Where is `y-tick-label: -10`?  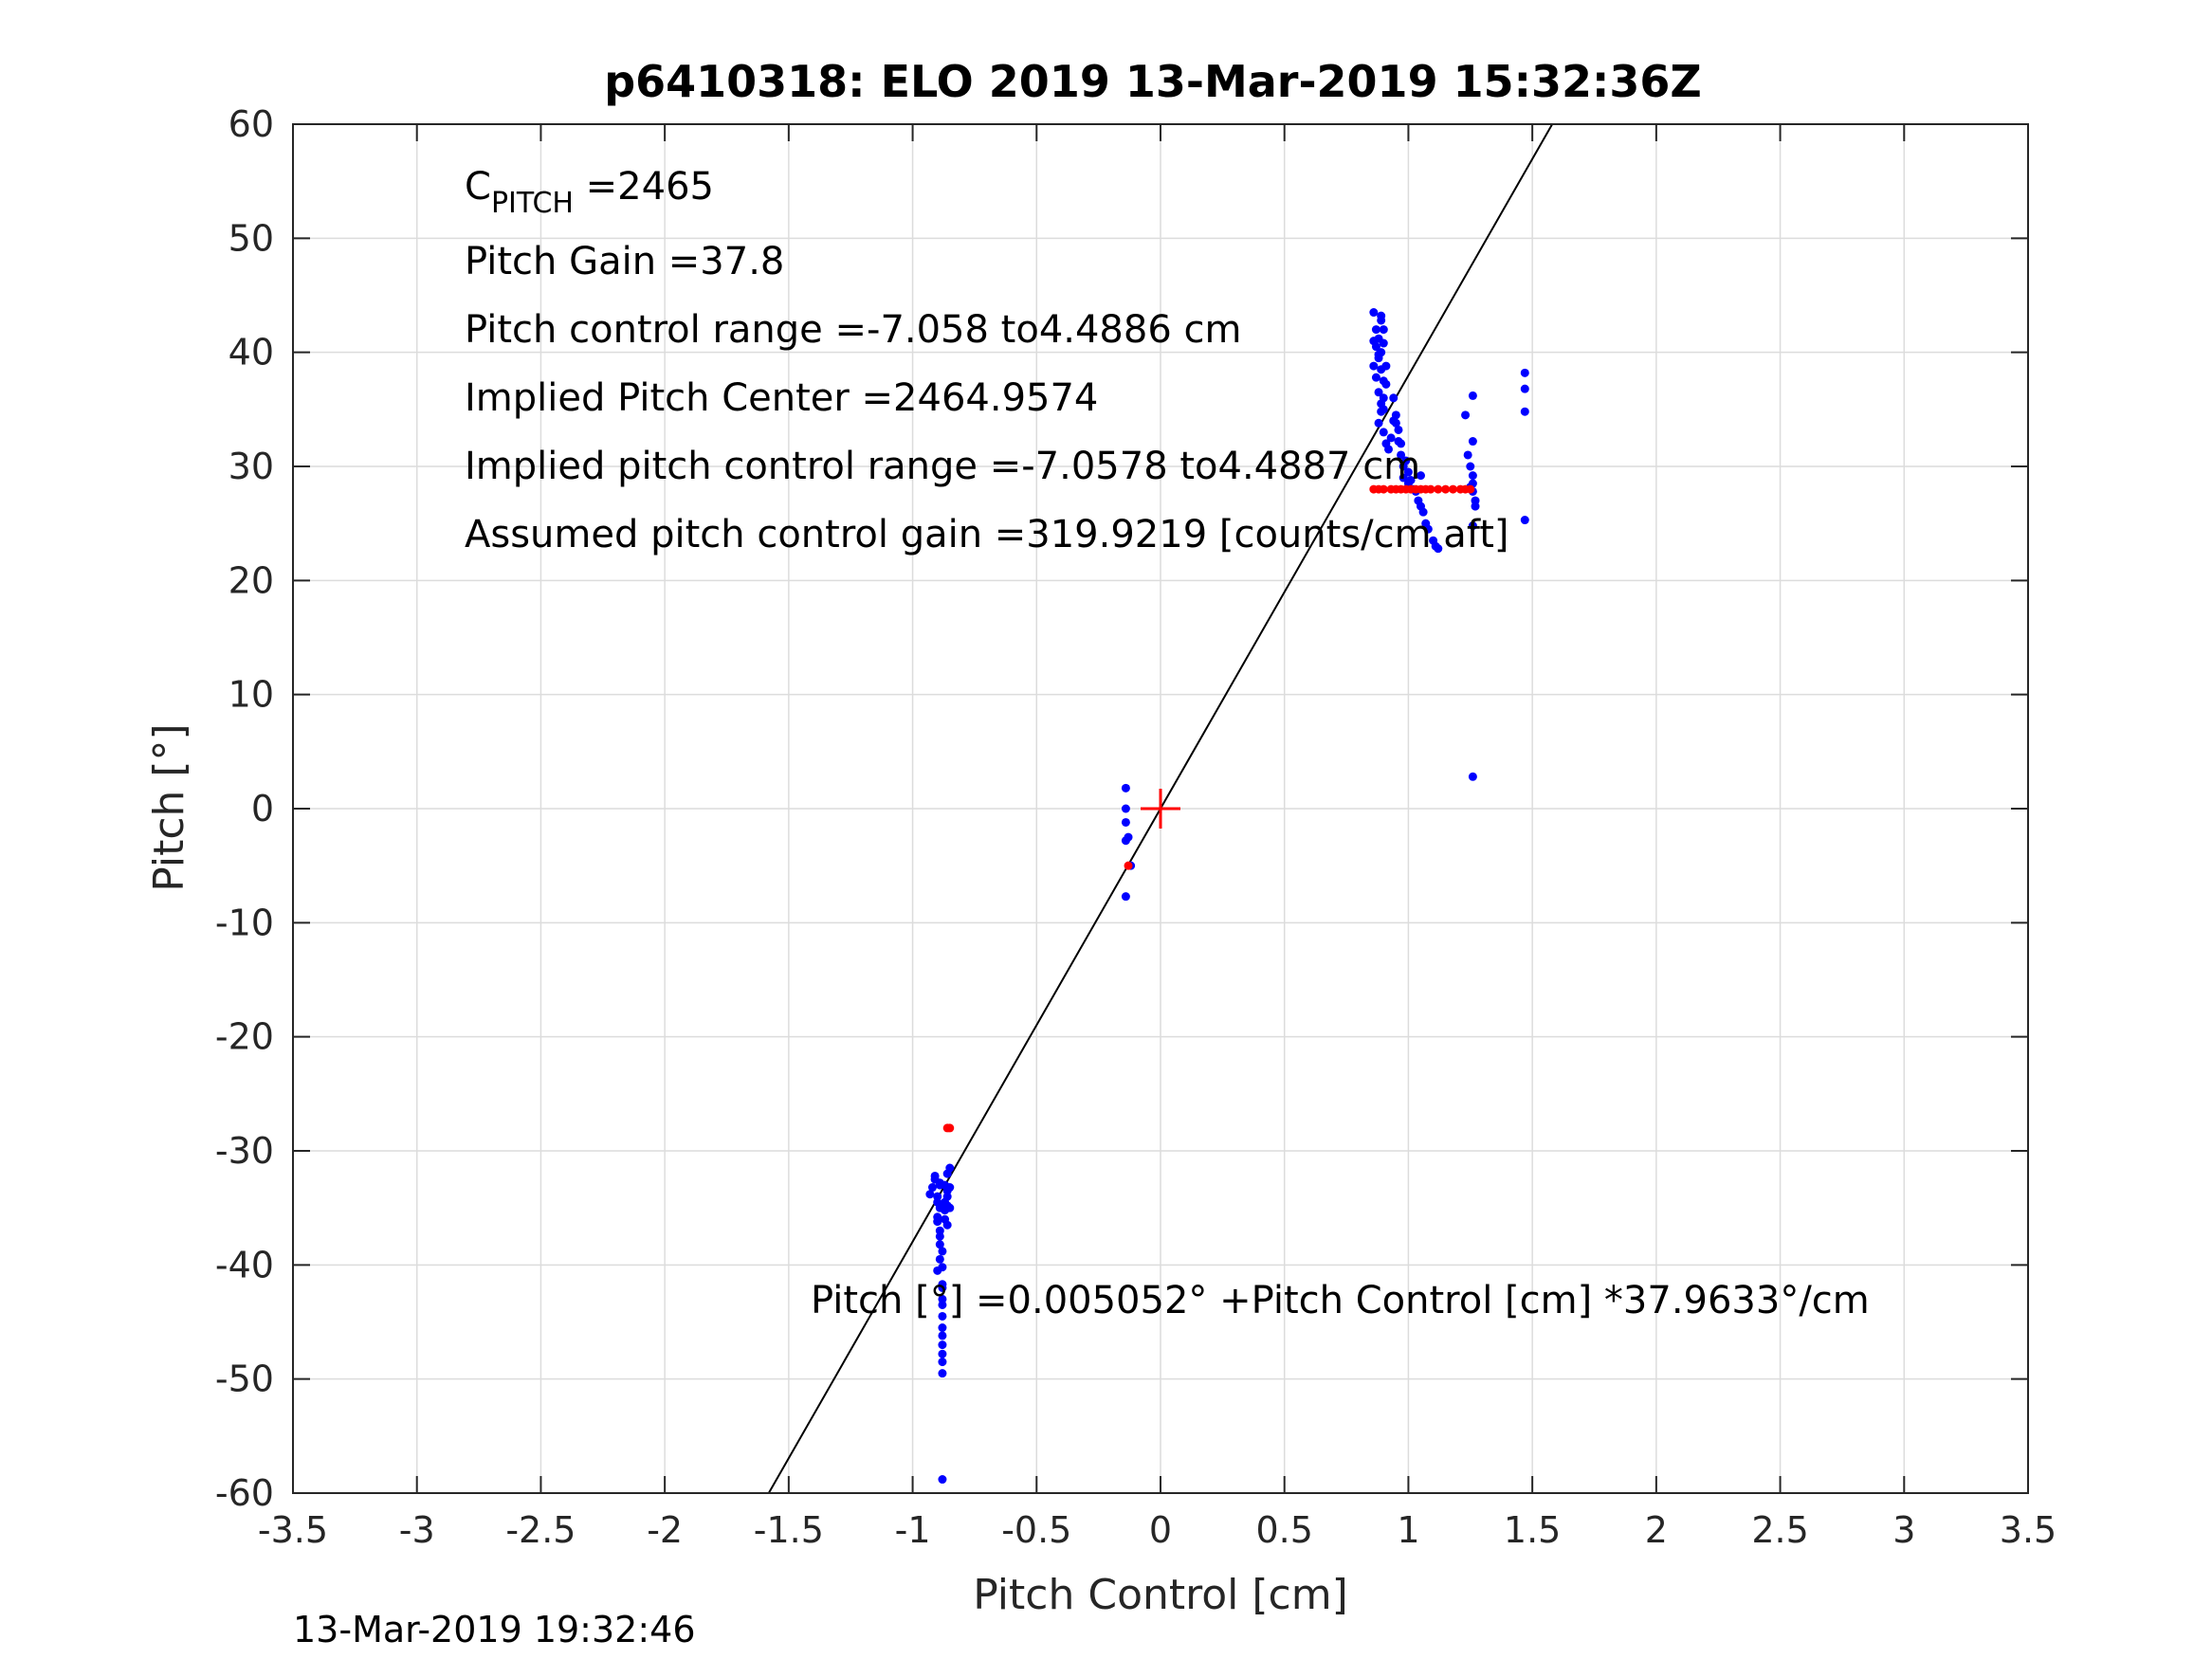 y-tick-label: -10 is located at coordinates (244, 922).